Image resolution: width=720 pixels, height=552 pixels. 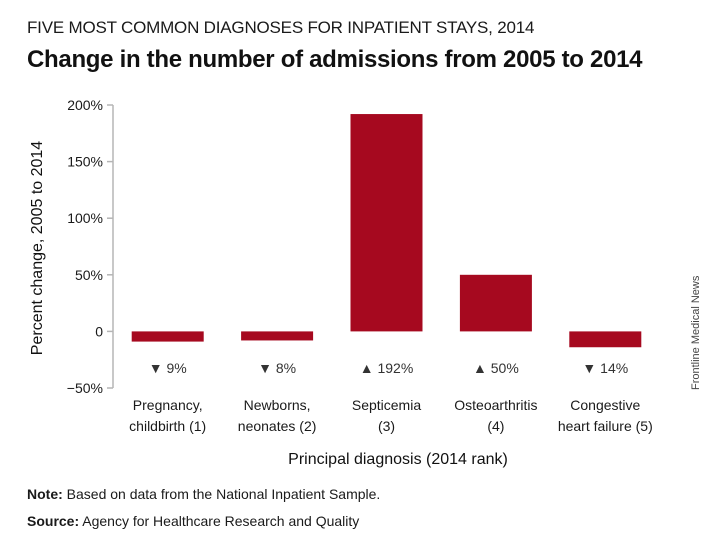 What do you see at coordinates (168, 405) in the screenshot?
I see `category-label: Pregnancy,` at bounding box center [168, 405].